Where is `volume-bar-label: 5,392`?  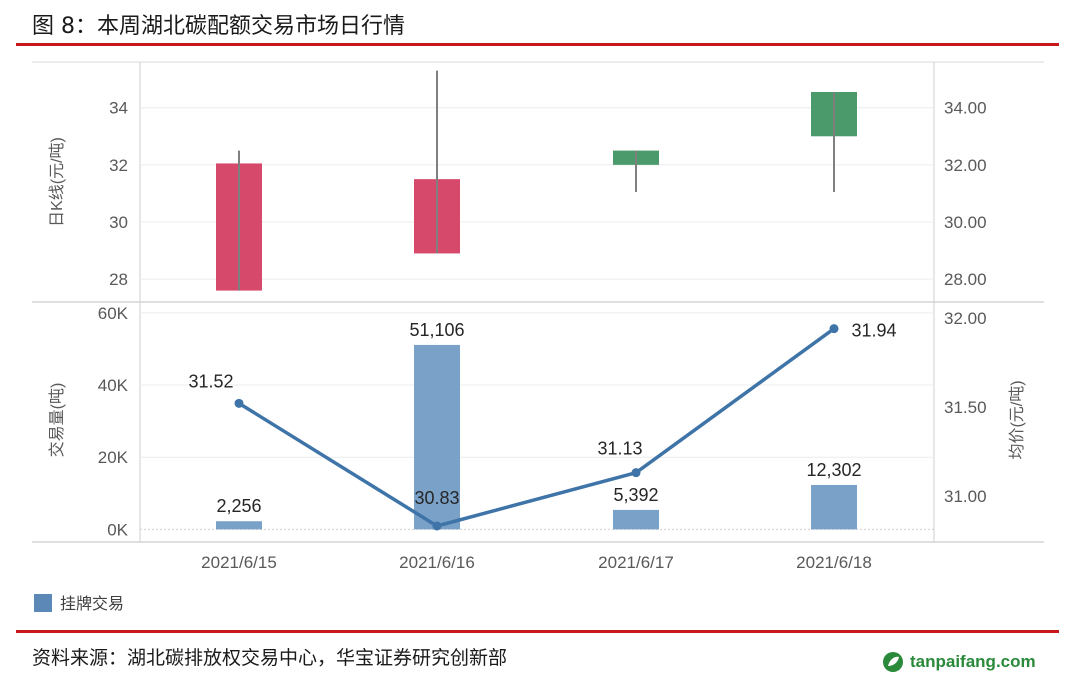 volume-bar-label: 5,392 is located at coordinates (635, 495).